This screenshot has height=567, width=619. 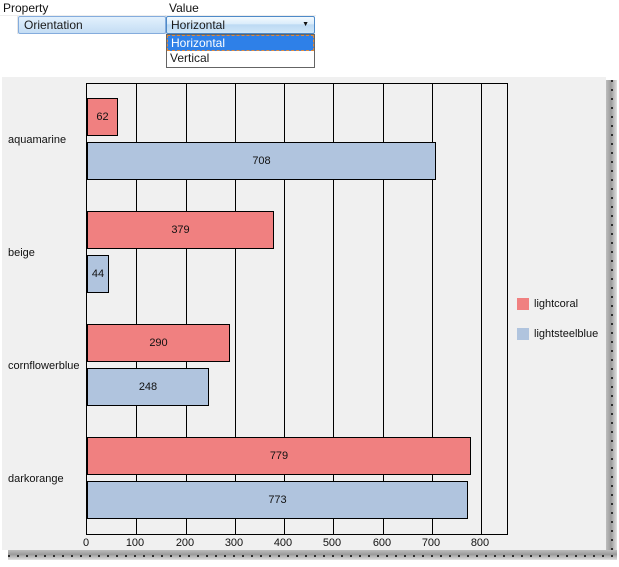 I want to click on x-tick-label: 700, so click(x=431, y=543).